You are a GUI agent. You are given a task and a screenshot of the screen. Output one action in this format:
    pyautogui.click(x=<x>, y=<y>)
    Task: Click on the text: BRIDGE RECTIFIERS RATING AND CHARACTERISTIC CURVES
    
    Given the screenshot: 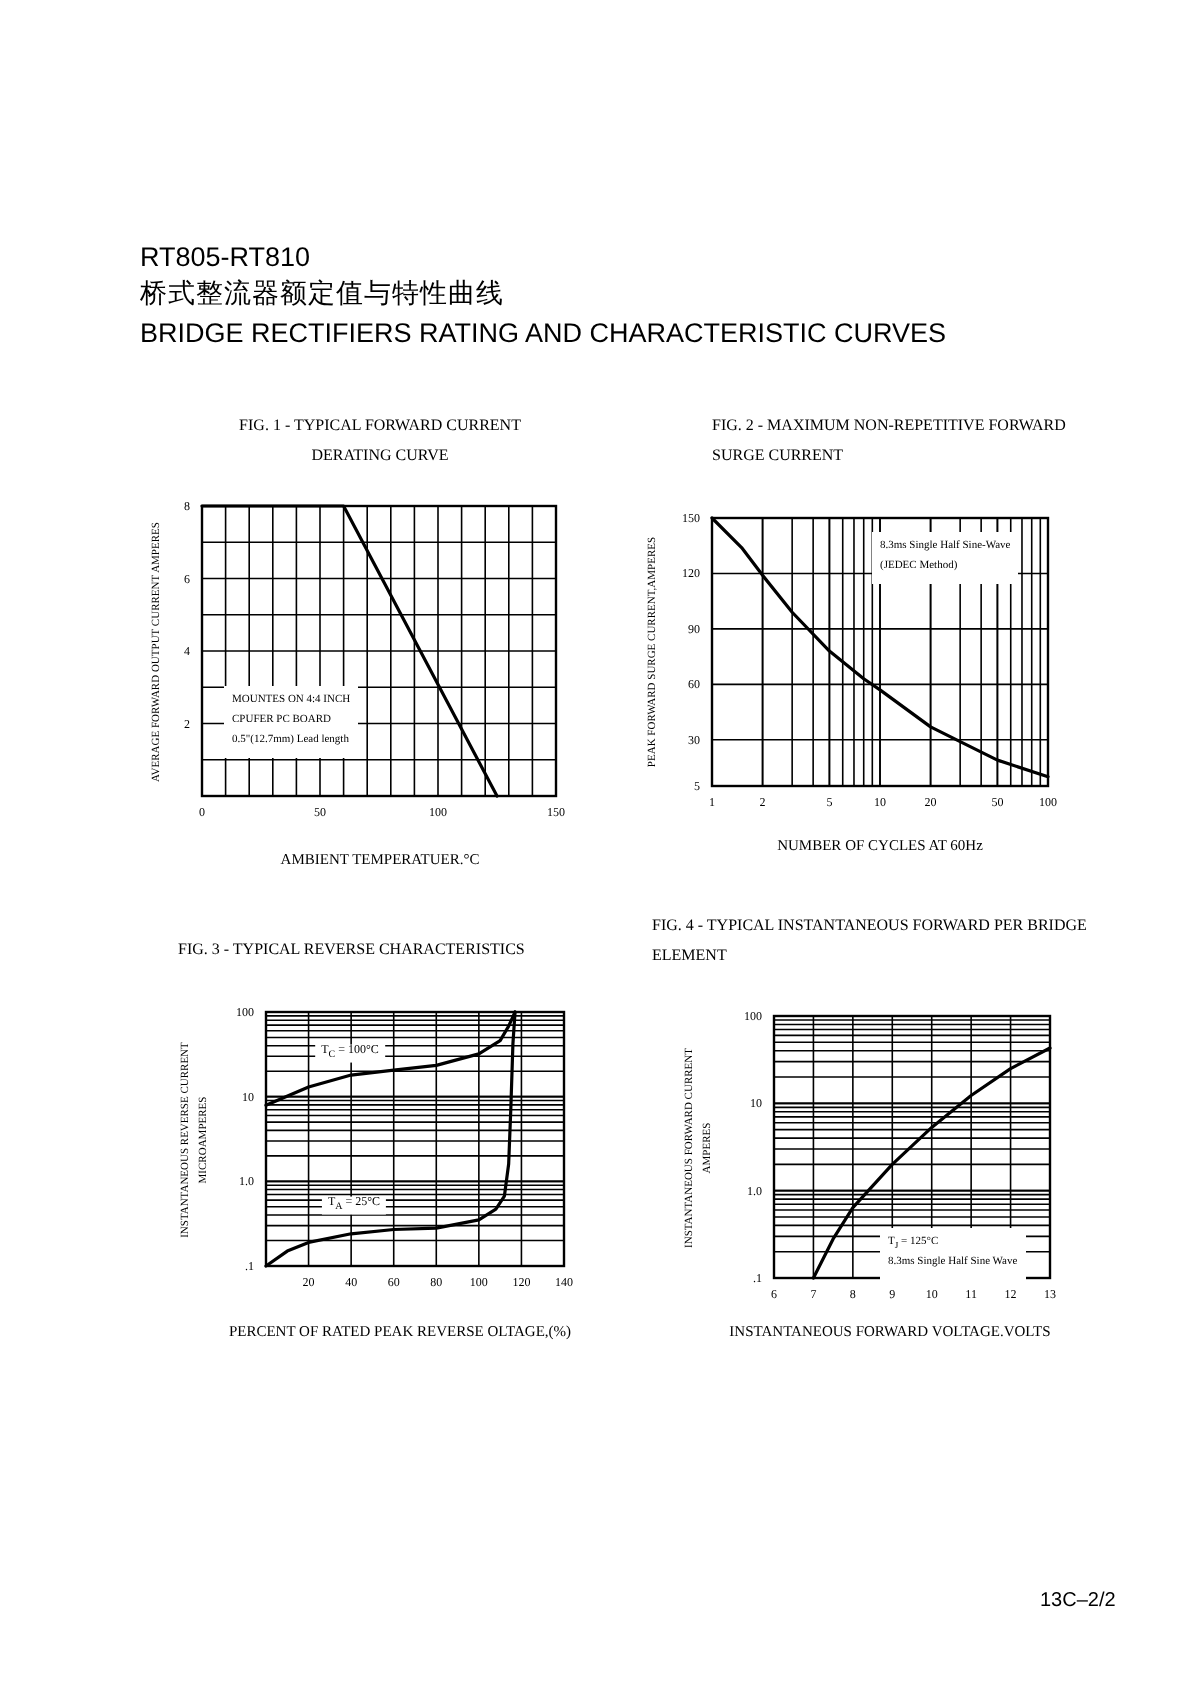 What is the action you would take?
    pyautogui.click(x=543, y=335)
    